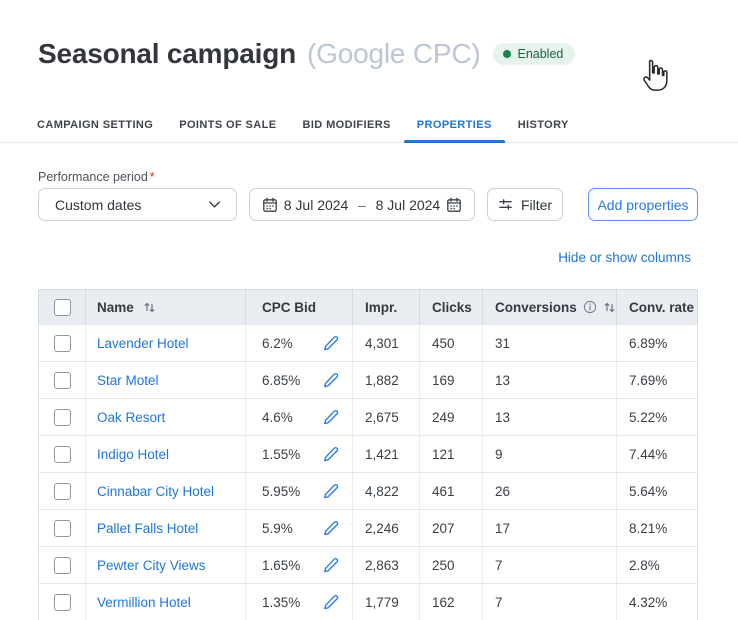 The image size is (738, 620). I want to click on conversions-value: 26, so click(503, 491).